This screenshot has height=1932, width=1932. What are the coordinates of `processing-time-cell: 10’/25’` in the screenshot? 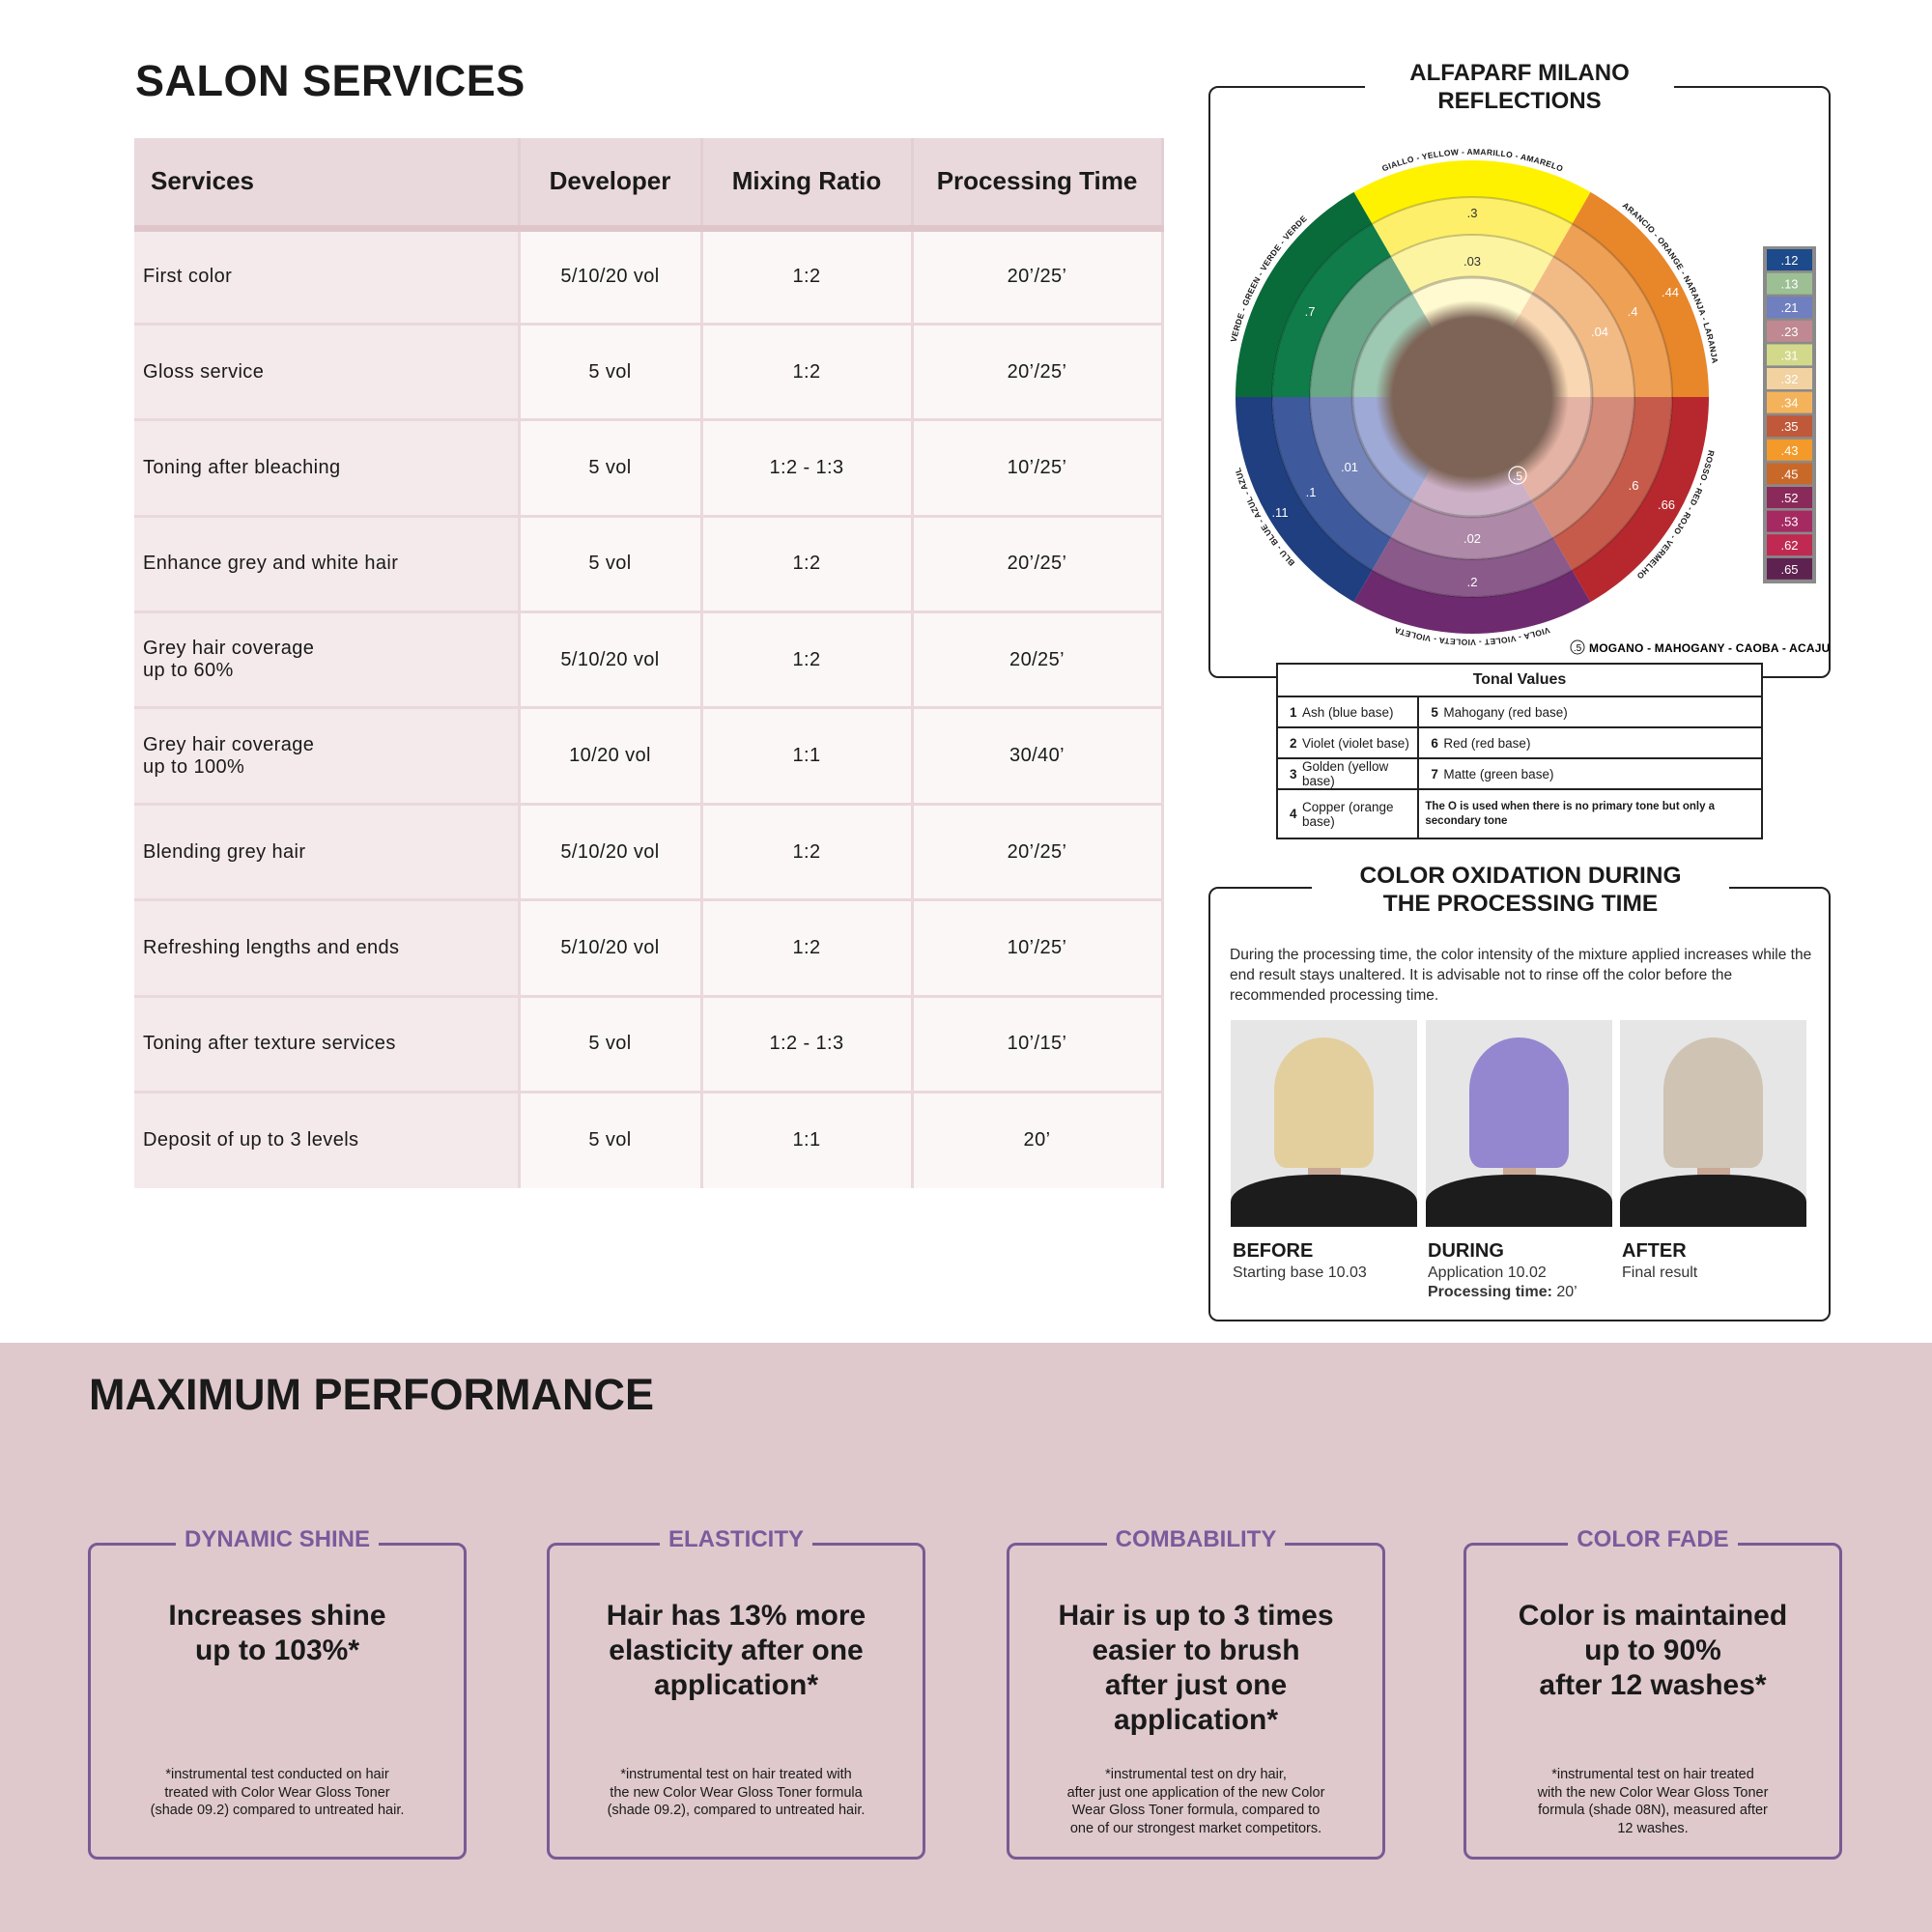 It's located at (1038, 468).